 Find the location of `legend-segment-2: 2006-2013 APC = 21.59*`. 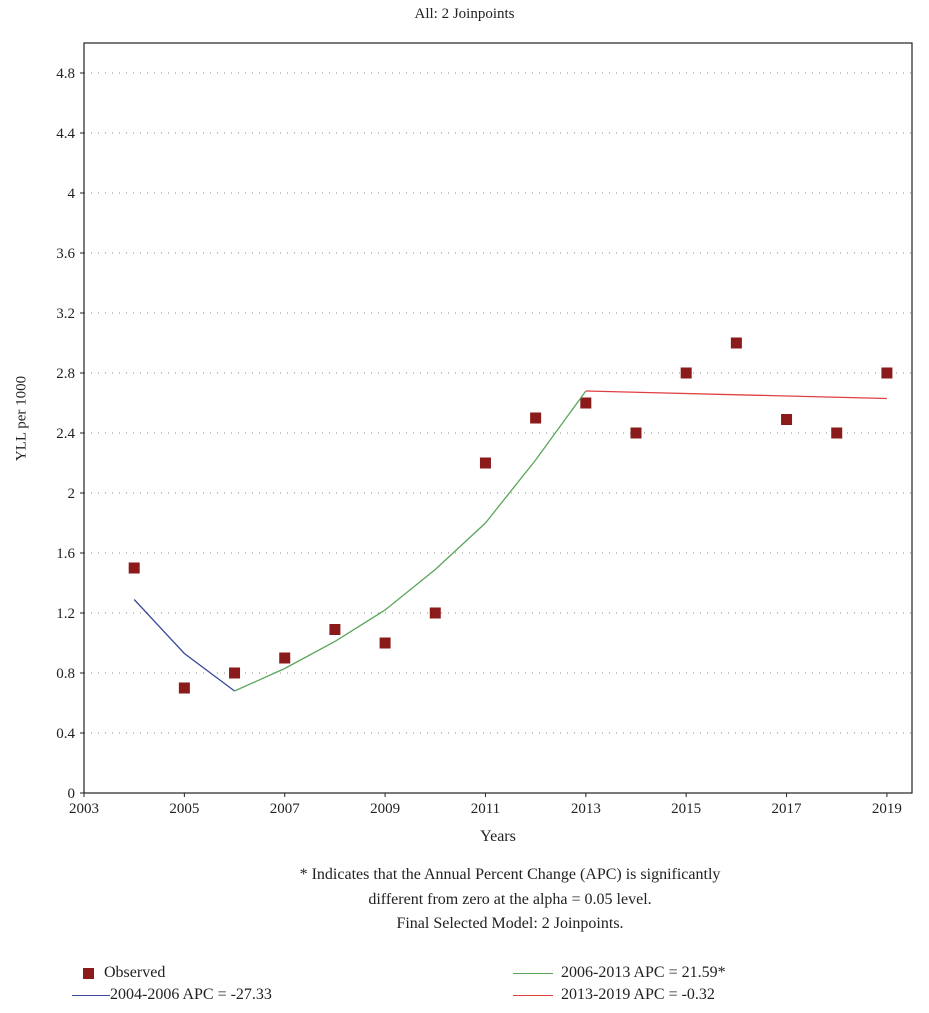

legend-segment-2: 2006-2013 APC = 21.59* is located at coordinates (619, 973).